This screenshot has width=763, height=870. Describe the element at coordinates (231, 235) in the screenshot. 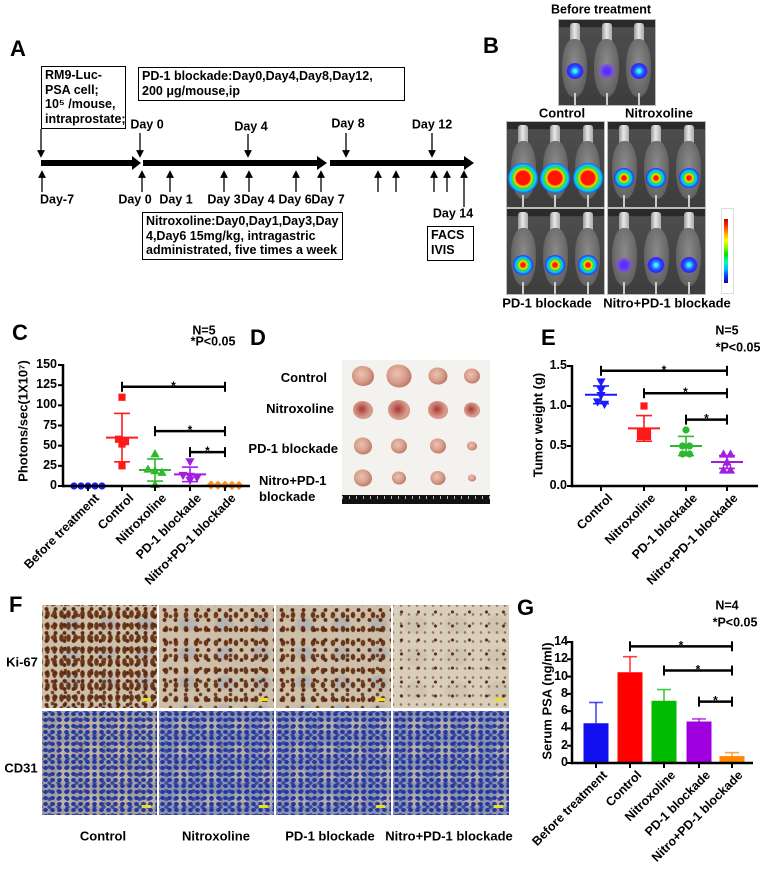

I see `nitro-box-line: 4,Day6 15mg/kg, intragastric` at that location.